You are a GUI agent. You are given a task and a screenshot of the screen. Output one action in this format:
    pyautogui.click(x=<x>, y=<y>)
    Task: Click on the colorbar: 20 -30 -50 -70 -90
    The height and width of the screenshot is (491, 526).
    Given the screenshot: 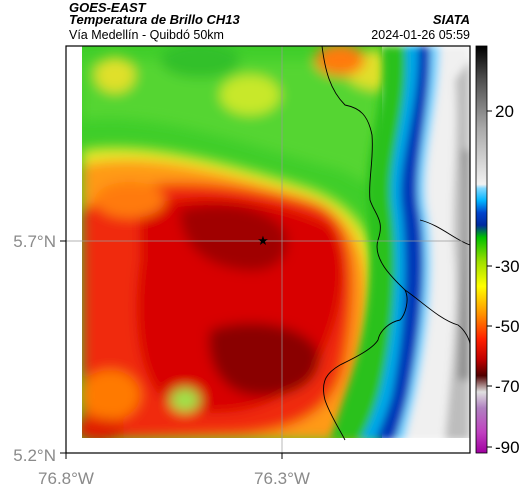 What is the action you would take?
    pyautogui.click(x=497, y=251)
    